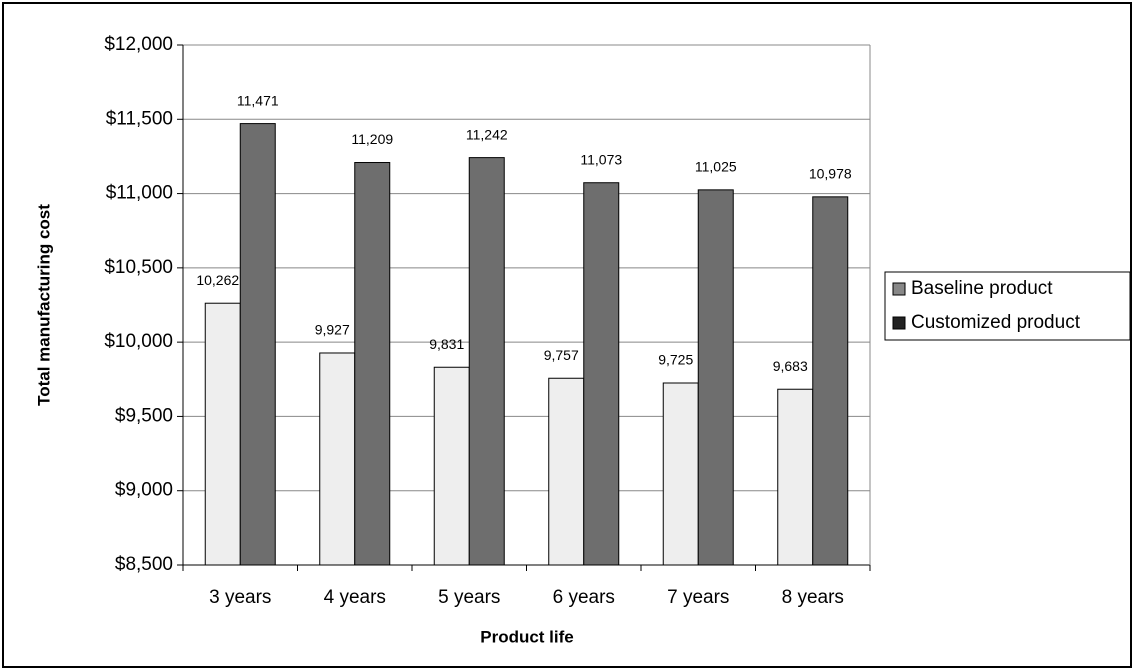 This screenshot has width=1134, height=672. What do you see at coordinates (144, 490) in the screenshot?
I see `y-tick-label: $9,000` at bounding box center [144, 490].